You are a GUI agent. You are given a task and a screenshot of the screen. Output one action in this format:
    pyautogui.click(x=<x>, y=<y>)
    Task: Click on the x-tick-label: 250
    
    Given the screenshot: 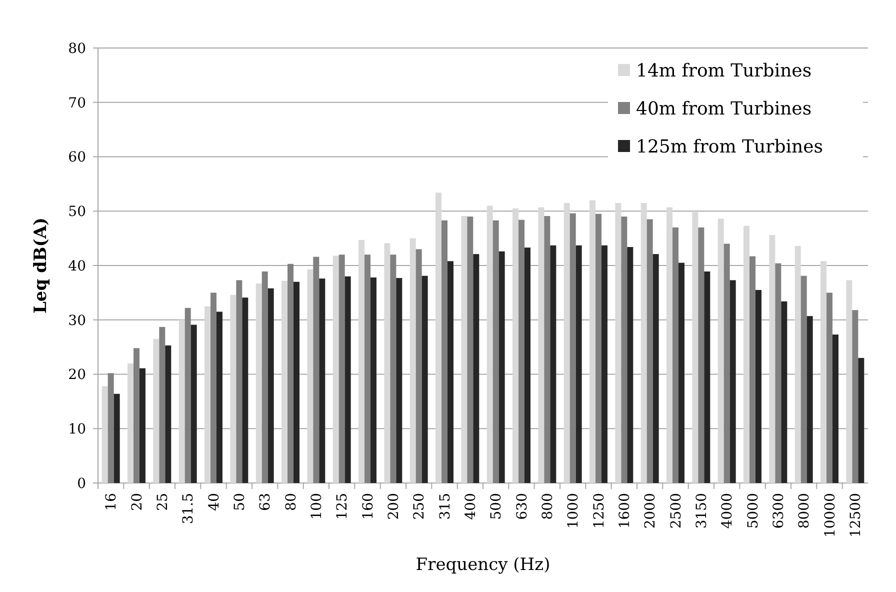 What is the action you would take?
    pyautogui.click(x=420, y=506)
    